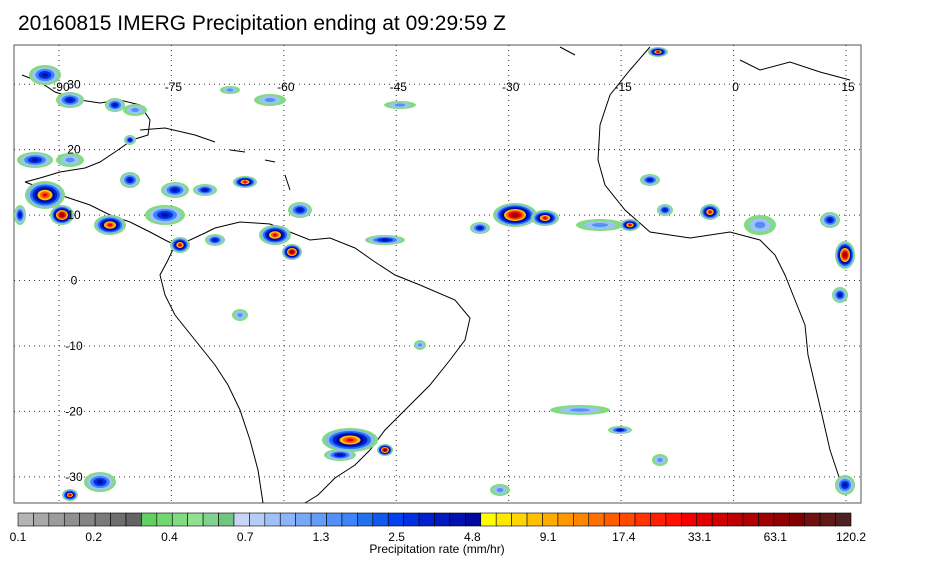 The image size is (944, 571). What do you see at coordinates (848, 87) in the screenshot?
I see `longitude-label: 15` at bounding box center [848, 87].